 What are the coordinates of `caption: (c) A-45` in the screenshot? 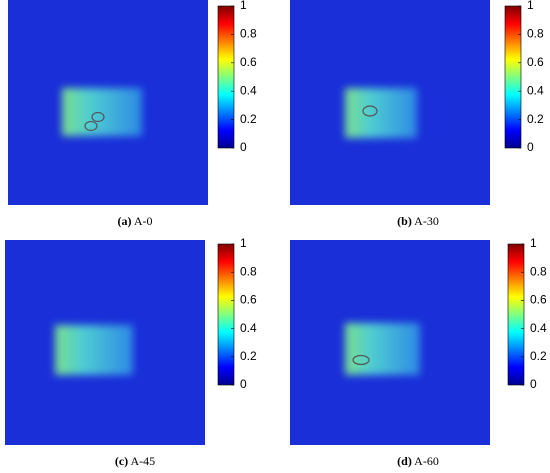 It's located at (135, 461).